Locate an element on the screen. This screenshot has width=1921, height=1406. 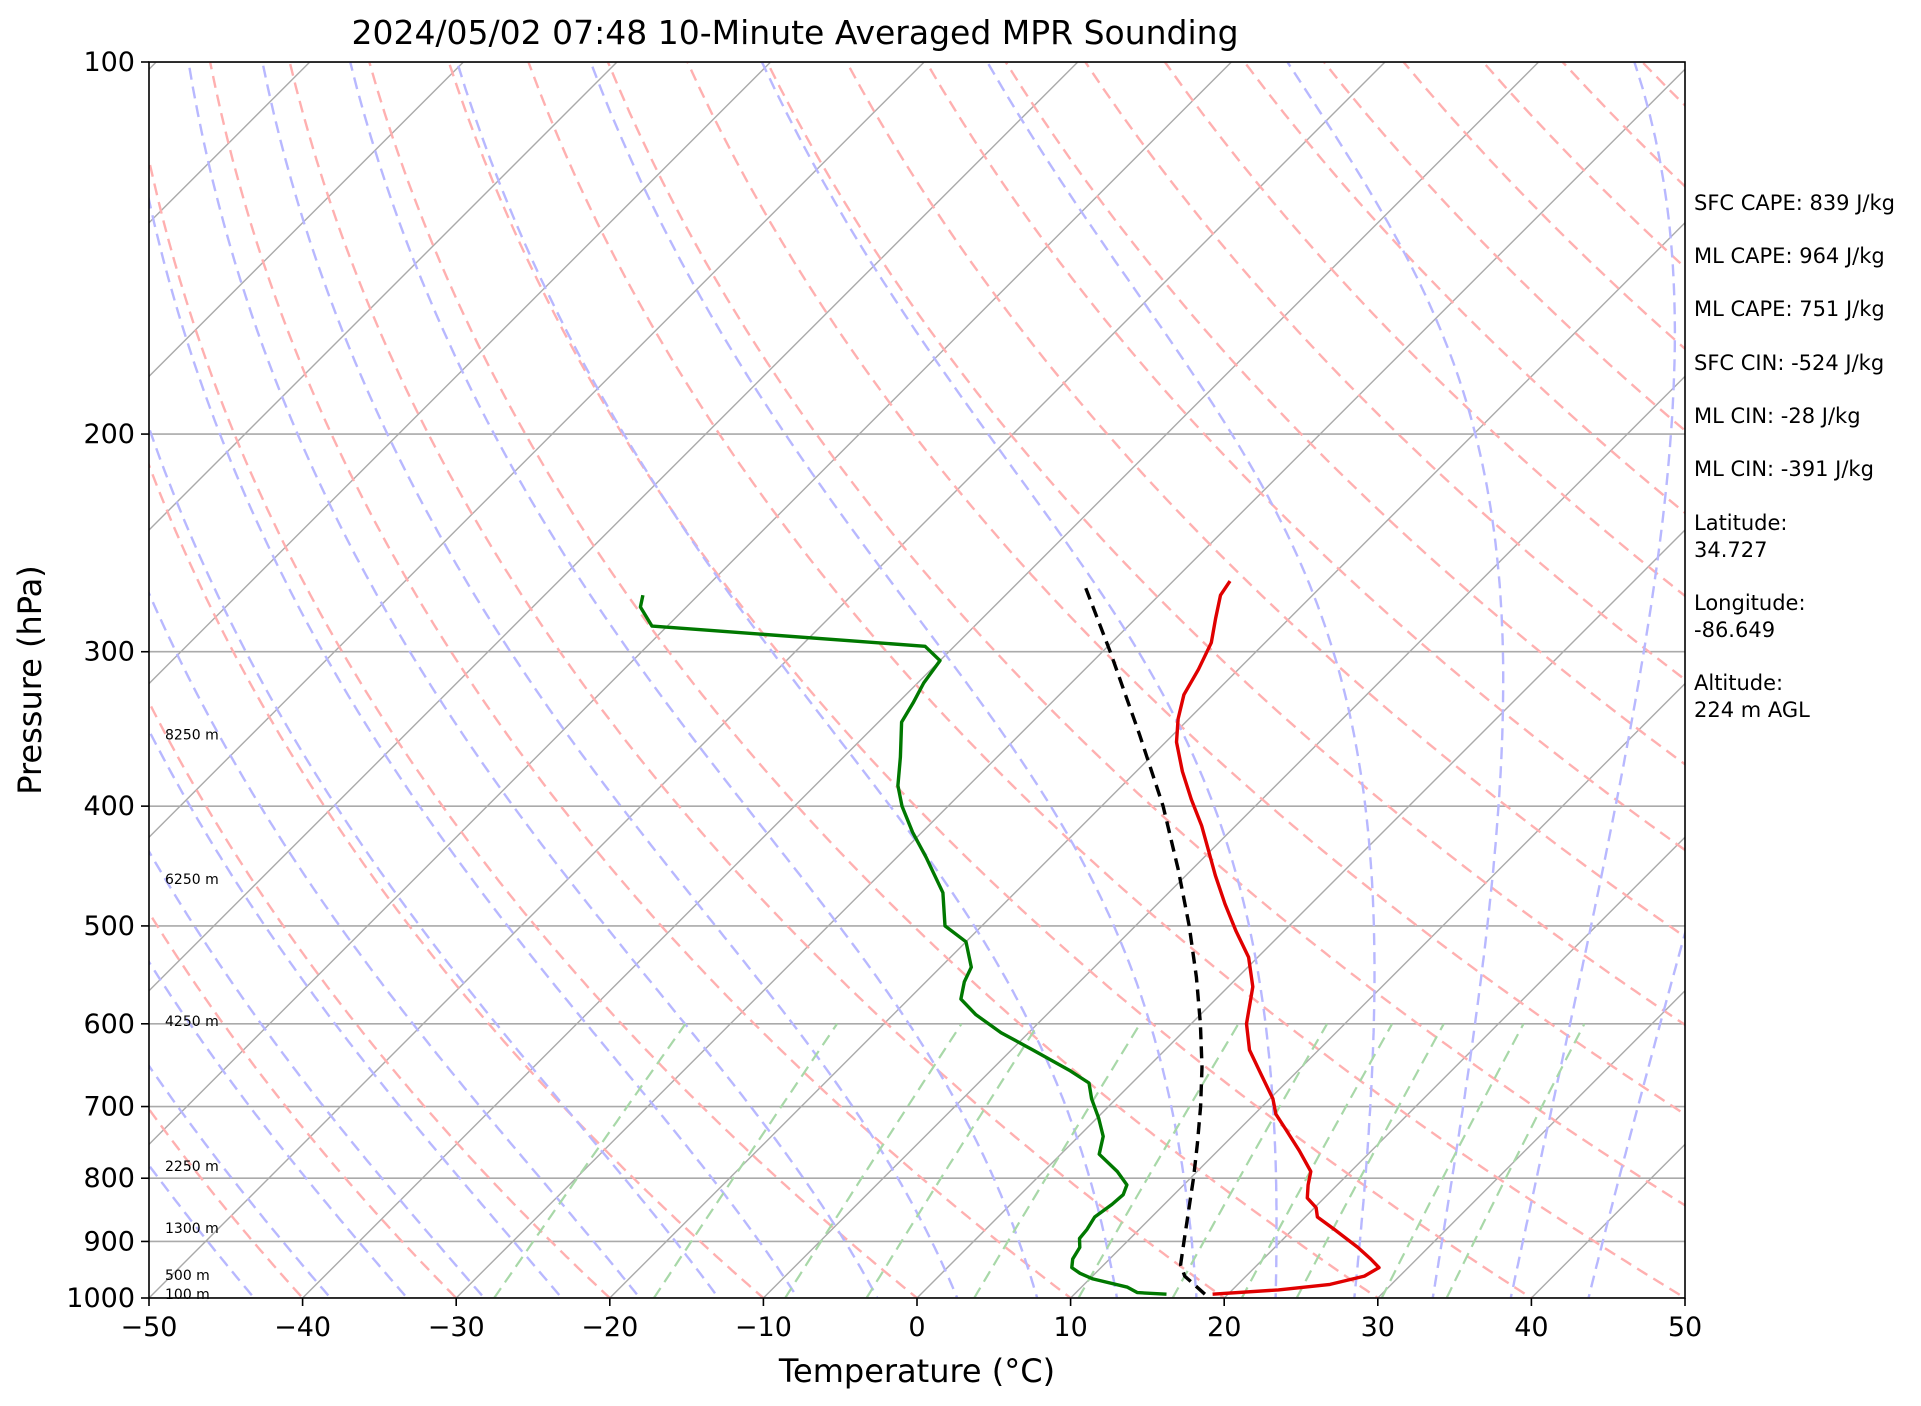
annotation-ml-cape-2: ML CAPE: 751 J/kg is located at coordinates (1789, 309).